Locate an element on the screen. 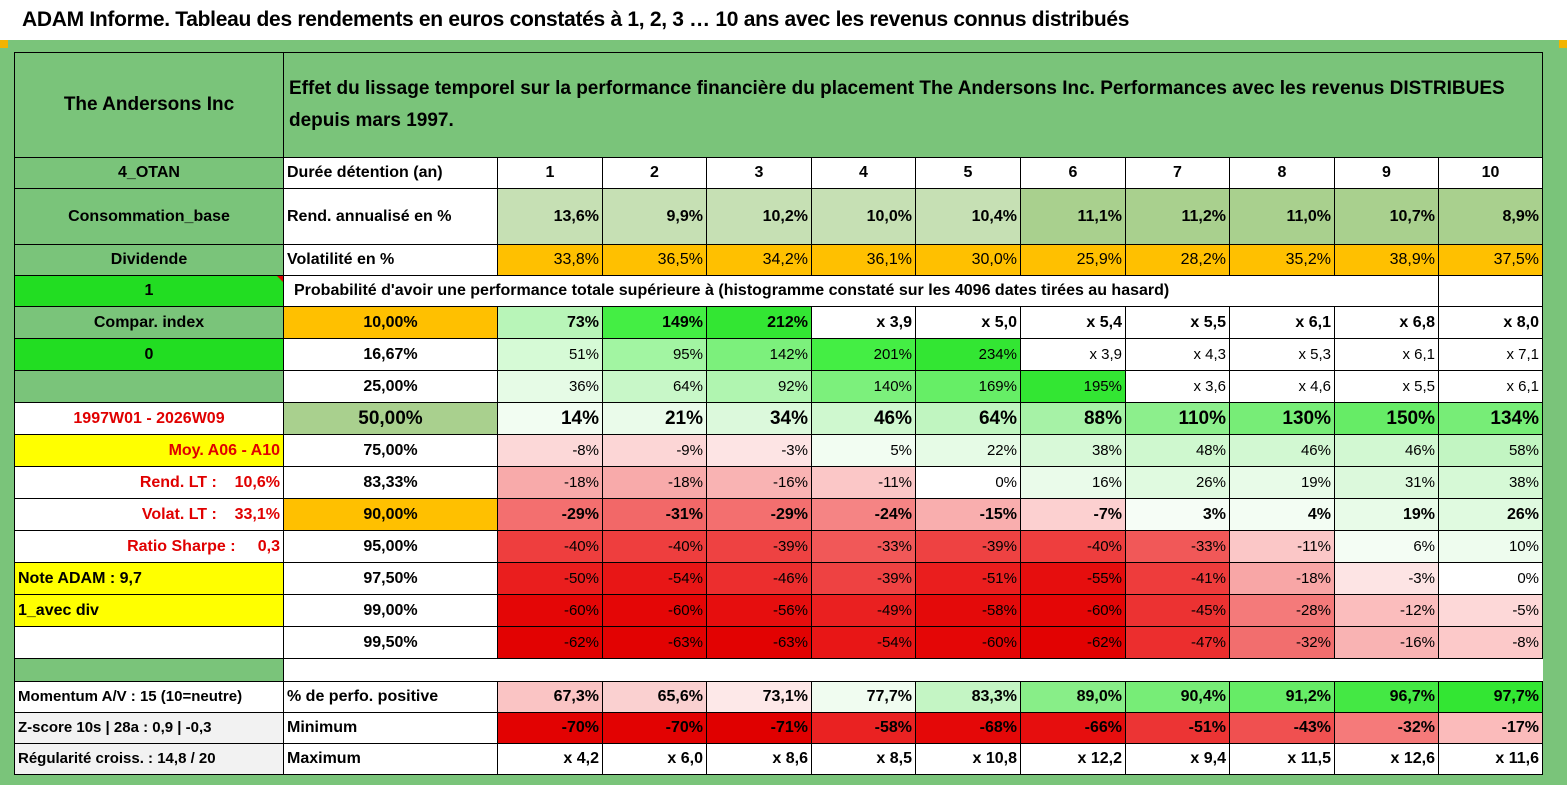  minimum-cell: -32% is located at coordinates (1386, 728).